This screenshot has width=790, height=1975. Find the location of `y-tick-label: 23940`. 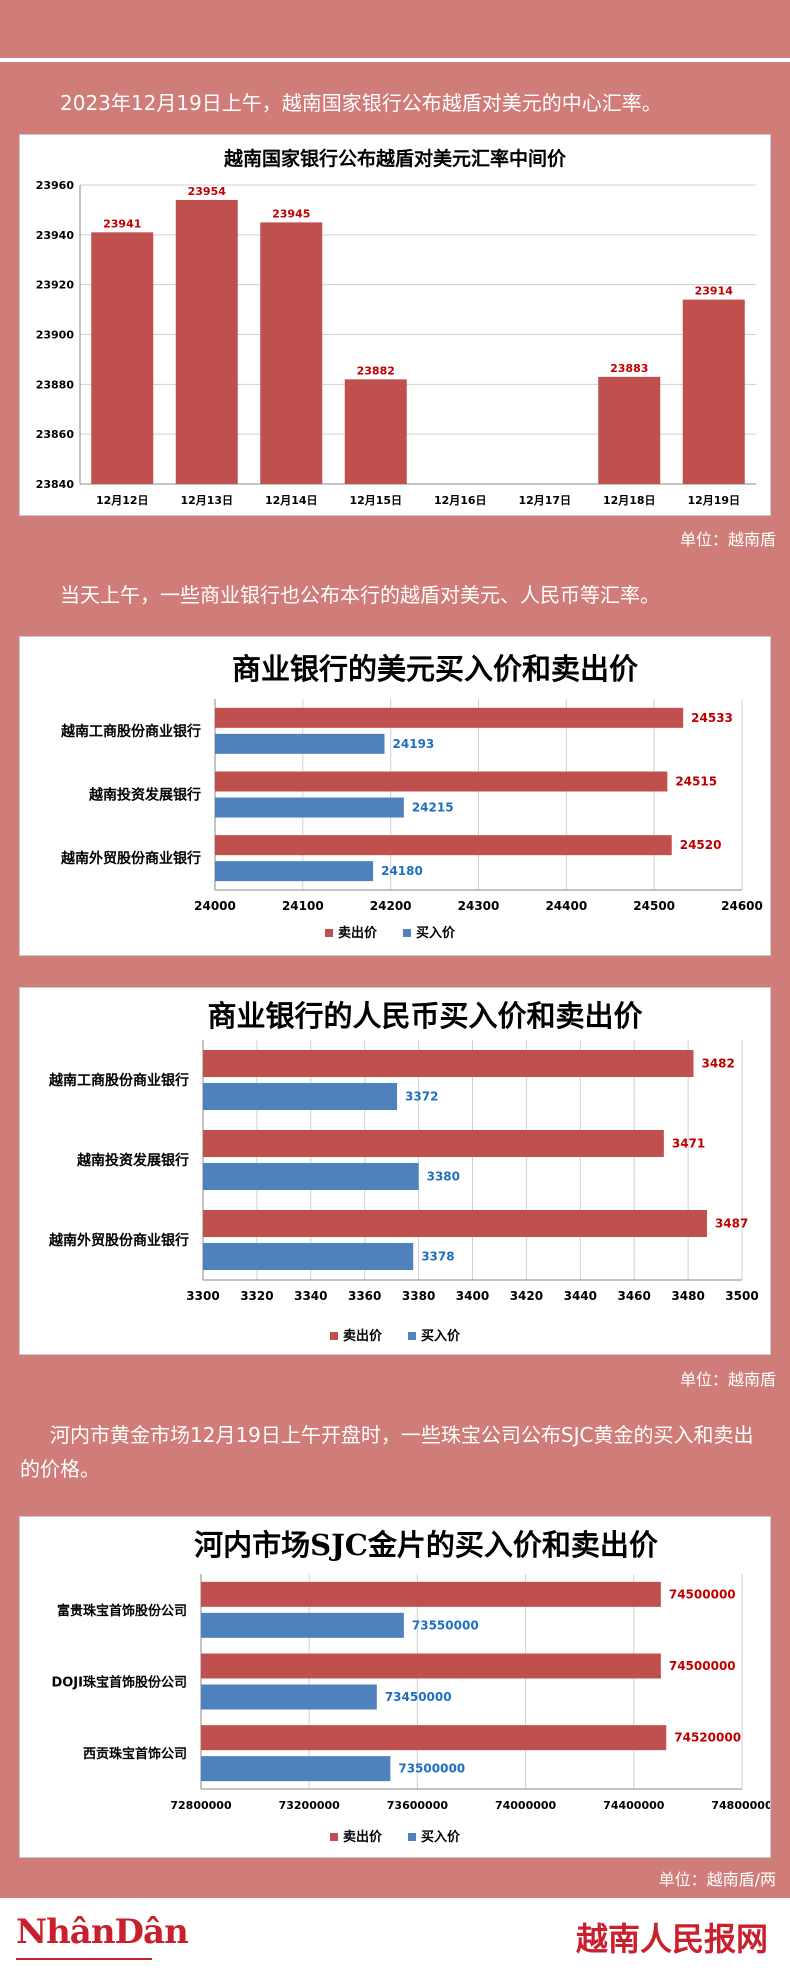

y-tick-label: 23940 is located at coordinates (55, 235).